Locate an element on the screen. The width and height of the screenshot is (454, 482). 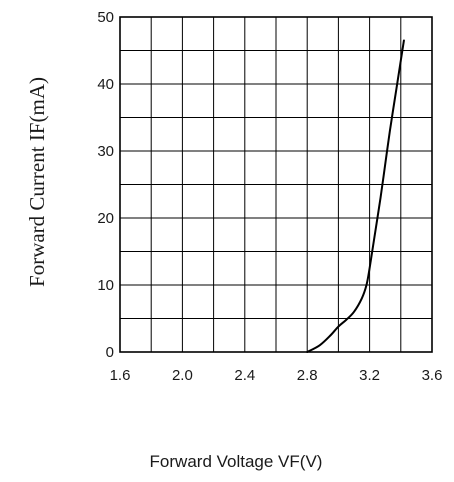
y-axis-label: Forward Current IF(mA) is located at coordinates (37, 182).